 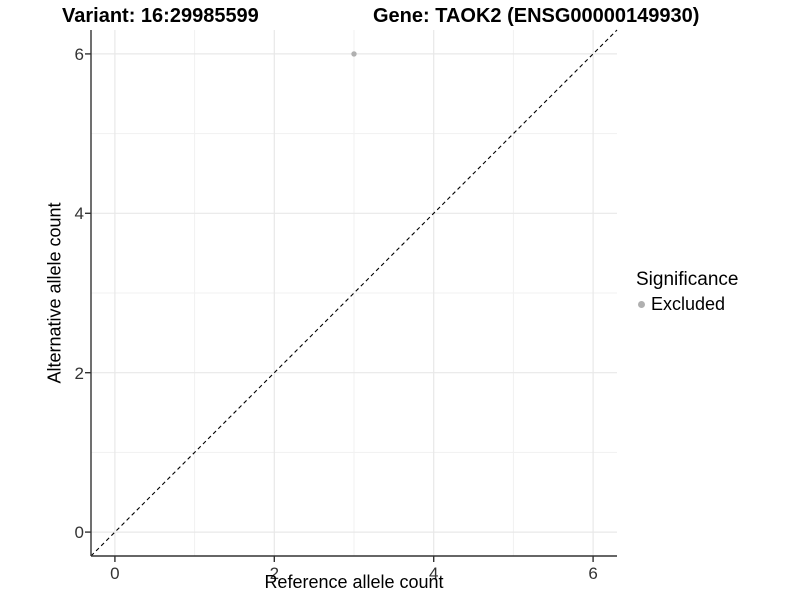 I want to click on plot-title-variant: Variant: 16:29985599, so click(x=160, y=16).